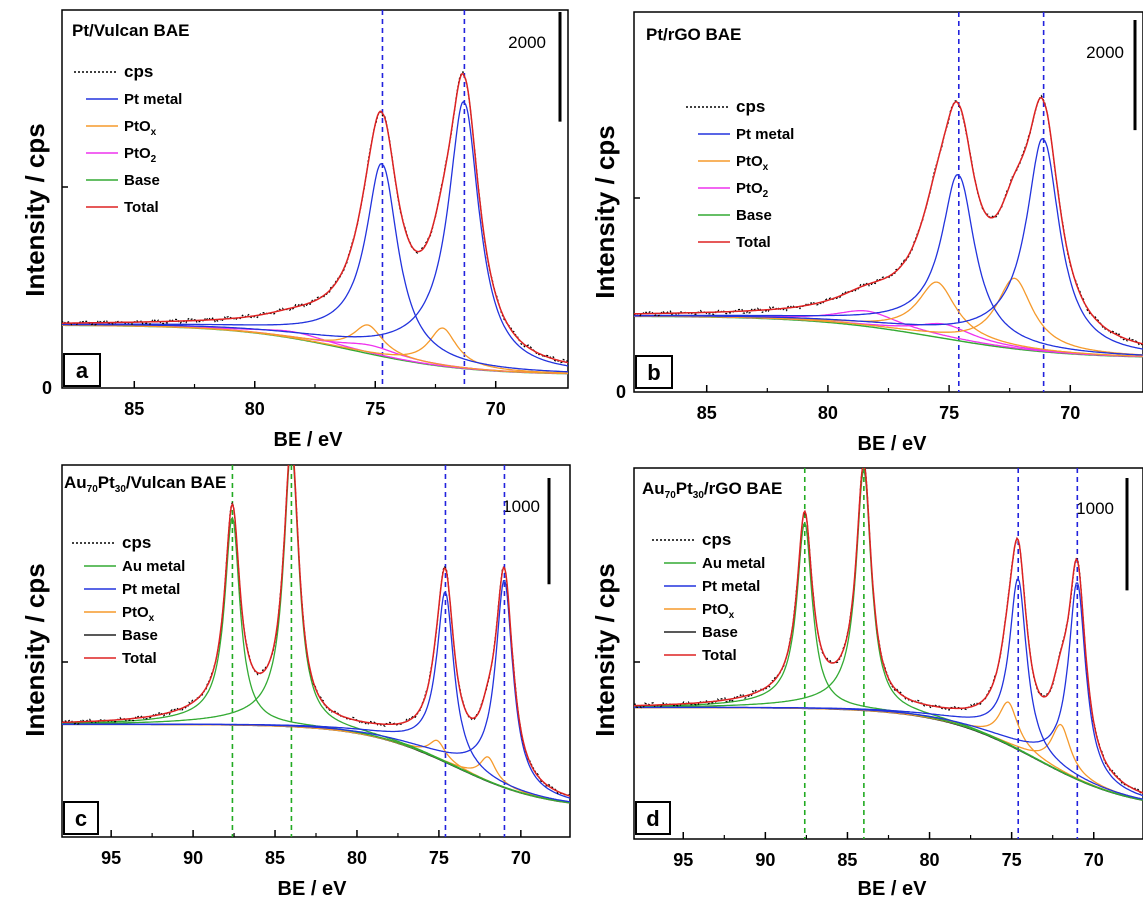 Image resolution: width=1143 pixels, height=906 pixels. What do you see at coordinates (128, 139) in the screenshot?
I see `legend: cps Pt metal PtOx PtO2 Base Total` at bounding box center [128, 139].